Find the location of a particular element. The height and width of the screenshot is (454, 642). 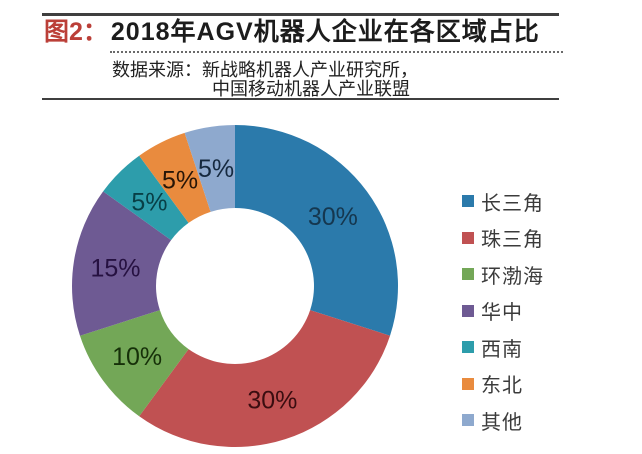

donut-segment-bohai-rim is located at coordinates (134, 363).